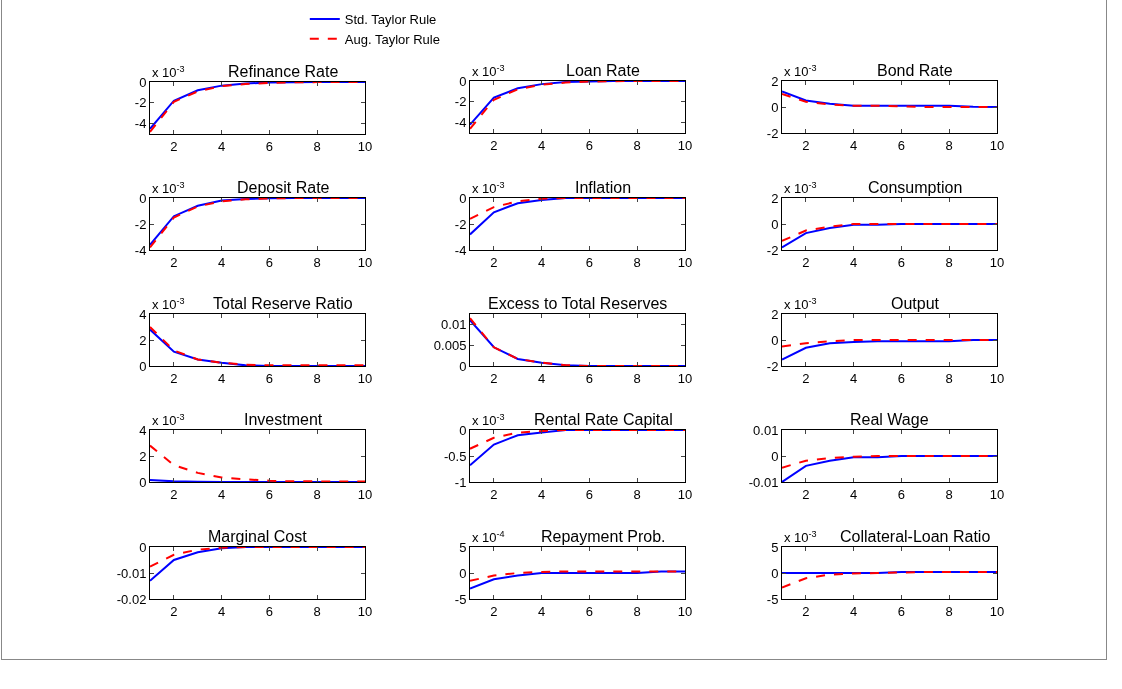 This screenshot has height=689, width=1122. Describe the element at coordinates (915, 303) in the screenshot. I see `chart-title: Output` at that location.